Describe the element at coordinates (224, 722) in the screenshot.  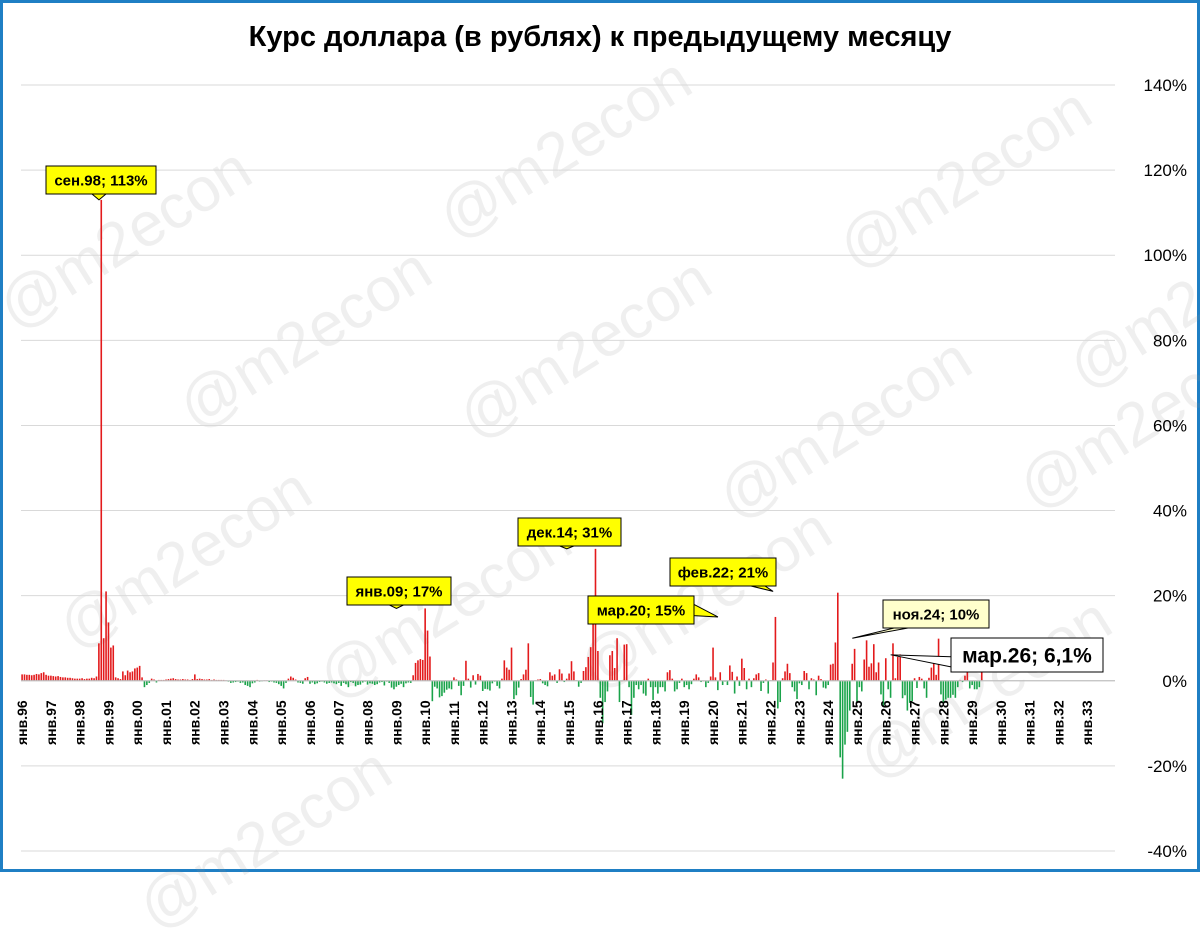
I see `x-tick-label: янв.03` at that location.